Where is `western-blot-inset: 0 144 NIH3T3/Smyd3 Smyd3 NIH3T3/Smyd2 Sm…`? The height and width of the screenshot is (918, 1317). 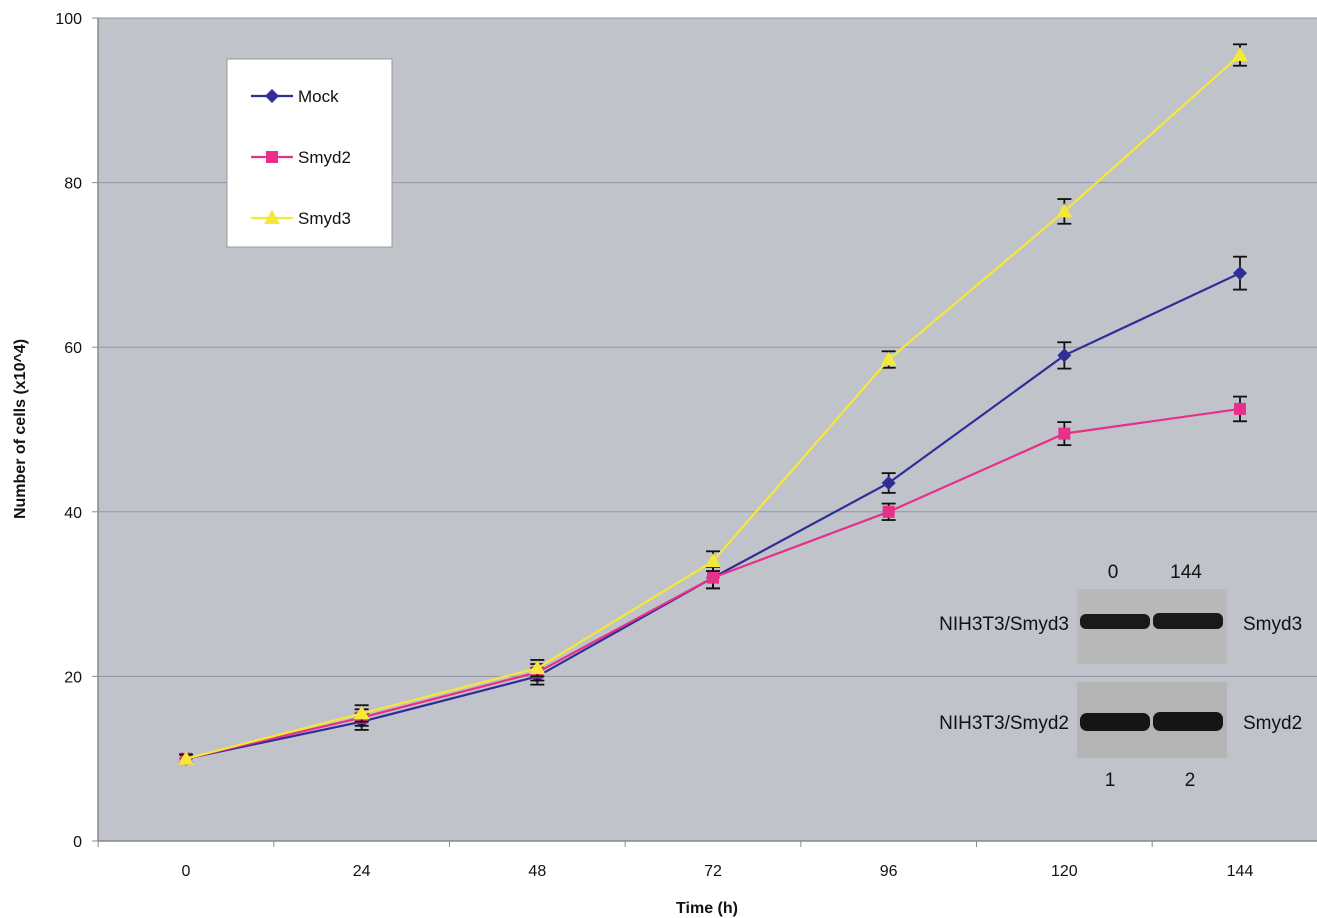 western-blot-inset: 0 144 NIH3T3/Smyd3 Smyd3 NIH3T3/Smyd2 Sm… is located at coordinates (1120, 676).